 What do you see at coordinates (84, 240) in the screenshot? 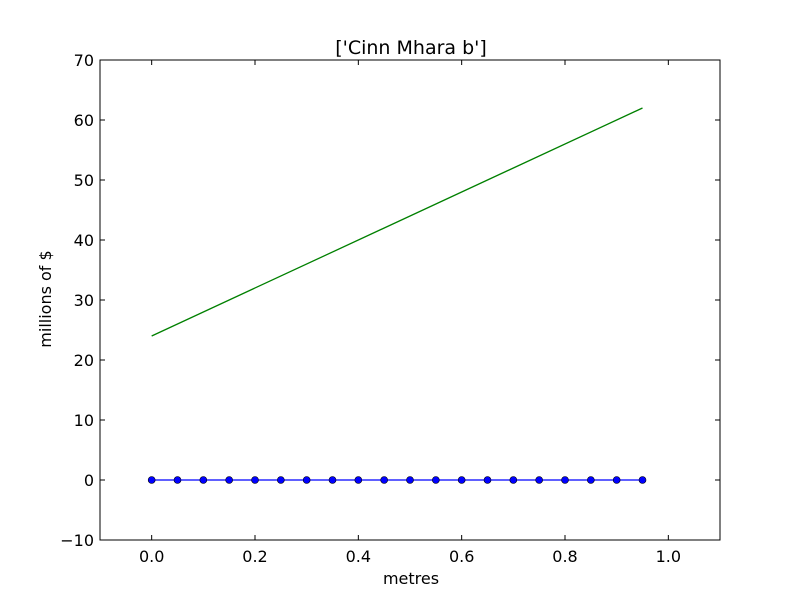
I see `y-tick-label: 40` at bounding box center [84, 240].